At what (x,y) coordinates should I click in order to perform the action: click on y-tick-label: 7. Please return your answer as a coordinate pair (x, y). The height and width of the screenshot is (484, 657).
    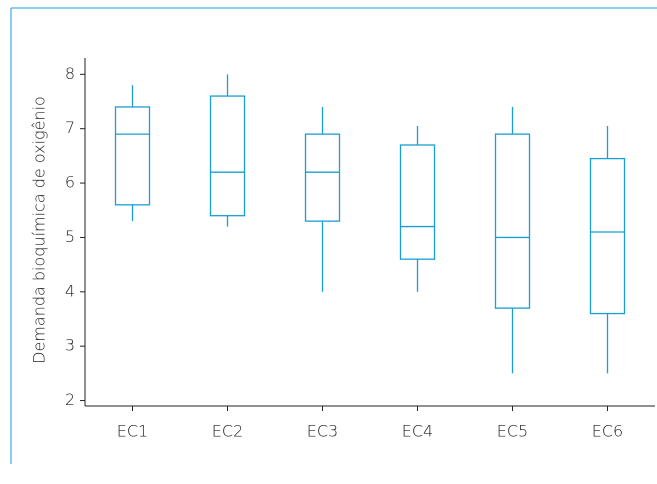
    Looking at the image, I should click on (70, 127).